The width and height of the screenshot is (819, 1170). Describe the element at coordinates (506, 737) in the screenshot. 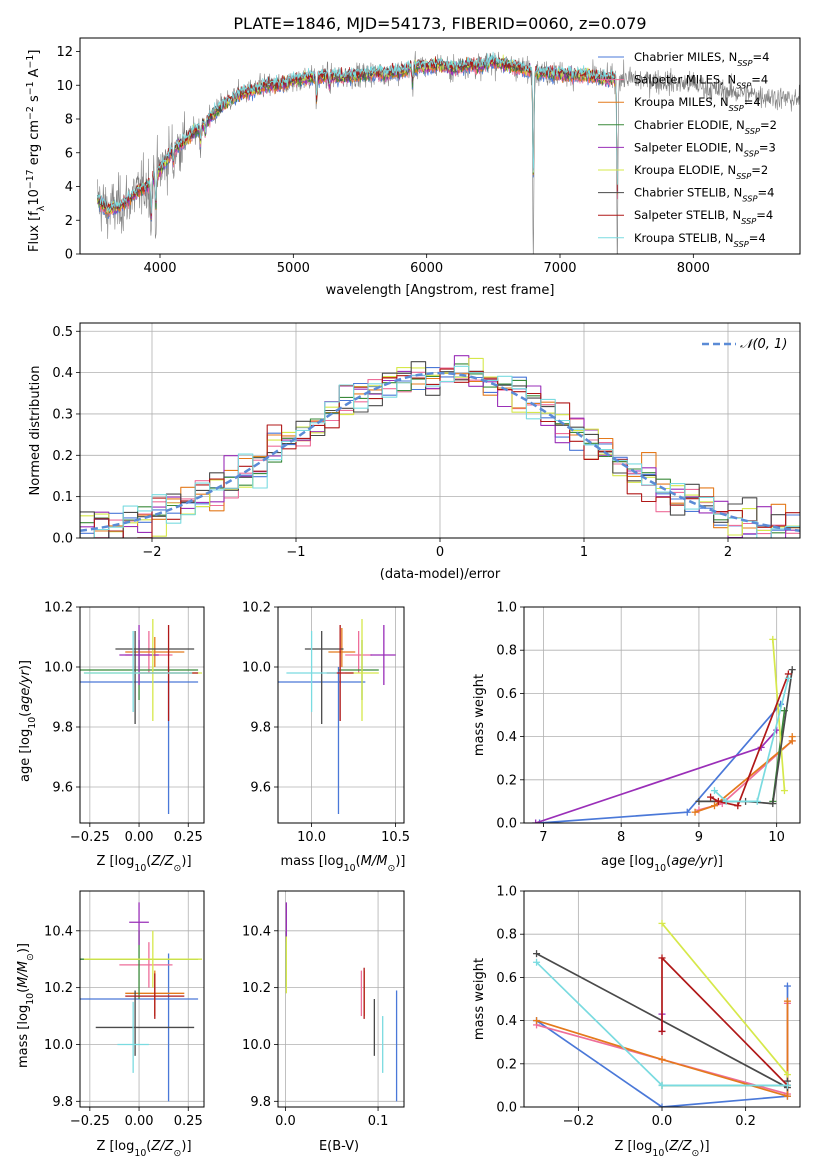

I see `age_vs_weight-ytick-label: 0.4` at that location.